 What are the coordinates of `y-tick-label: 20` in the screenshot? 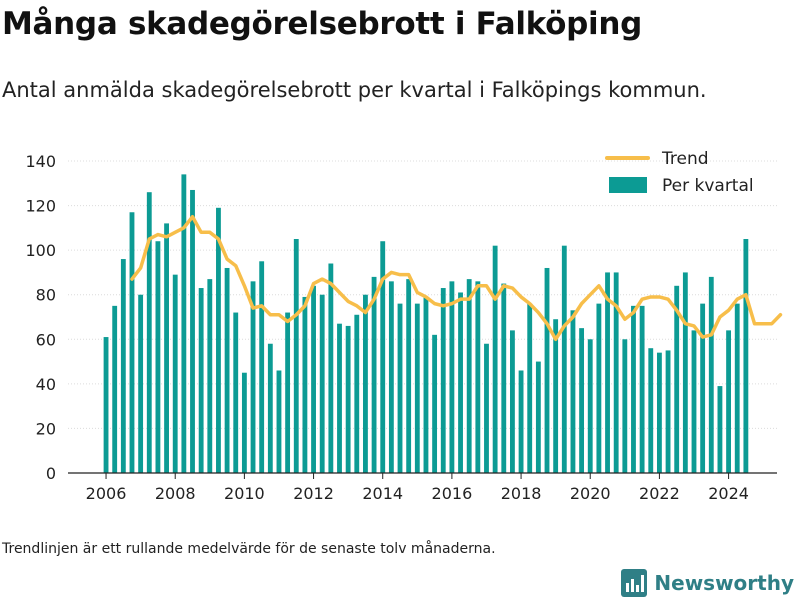 It's located at (46, 428).